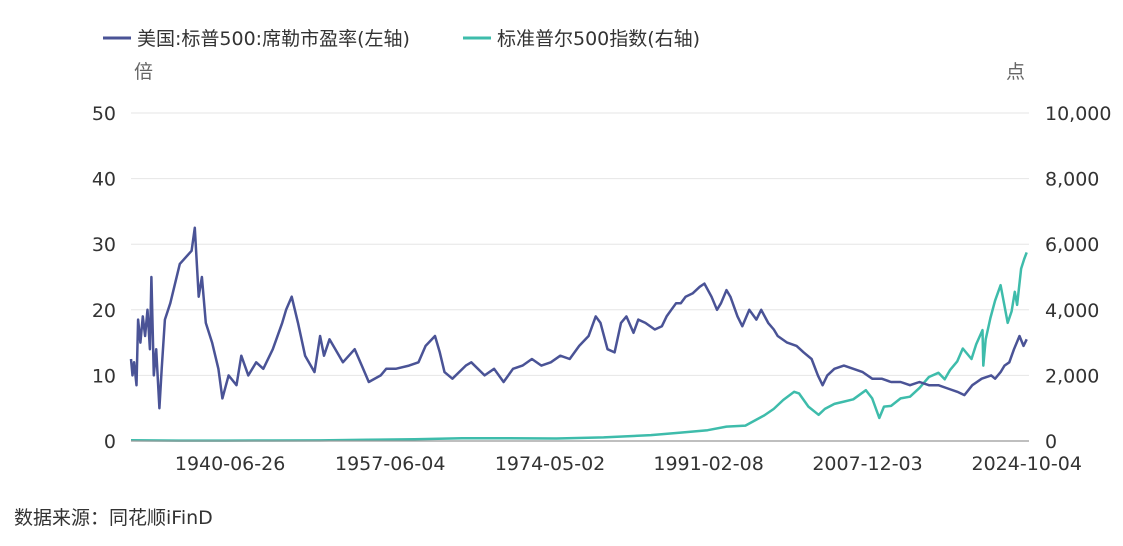  What do you see at coordinates (708, 464) in the screenshot?
I see `x-tick-label: 1991-02-08` at bounding box center [708, 464].